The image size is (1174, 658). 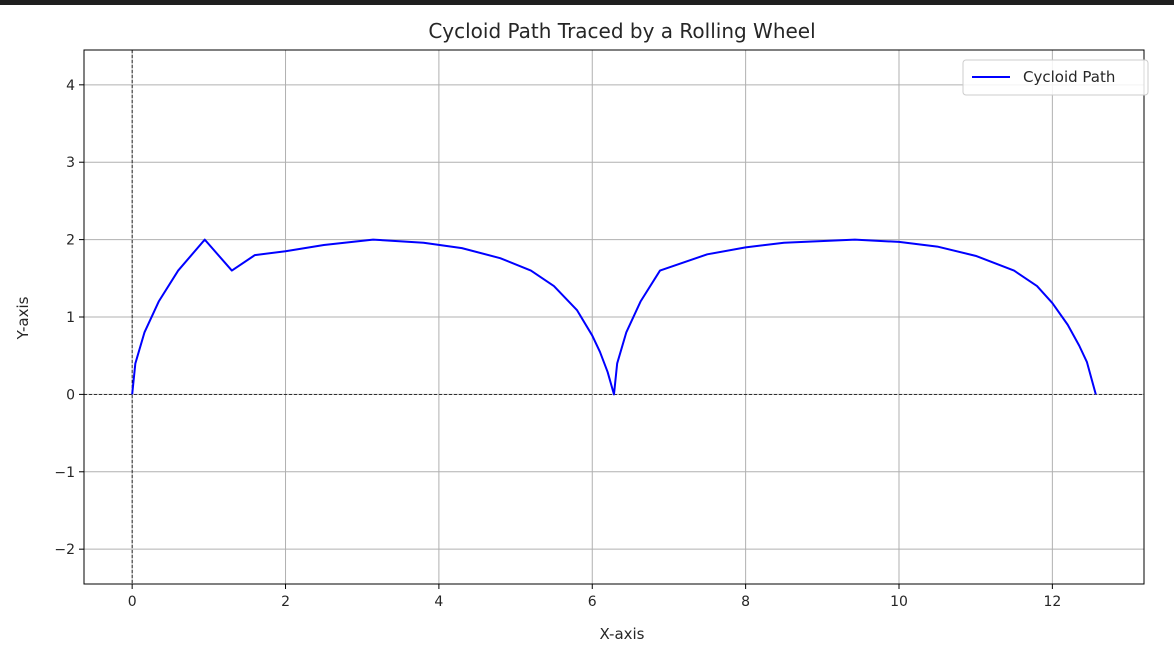 I want to click on x-axis-label: X-axis, so click(x=622, y=634).